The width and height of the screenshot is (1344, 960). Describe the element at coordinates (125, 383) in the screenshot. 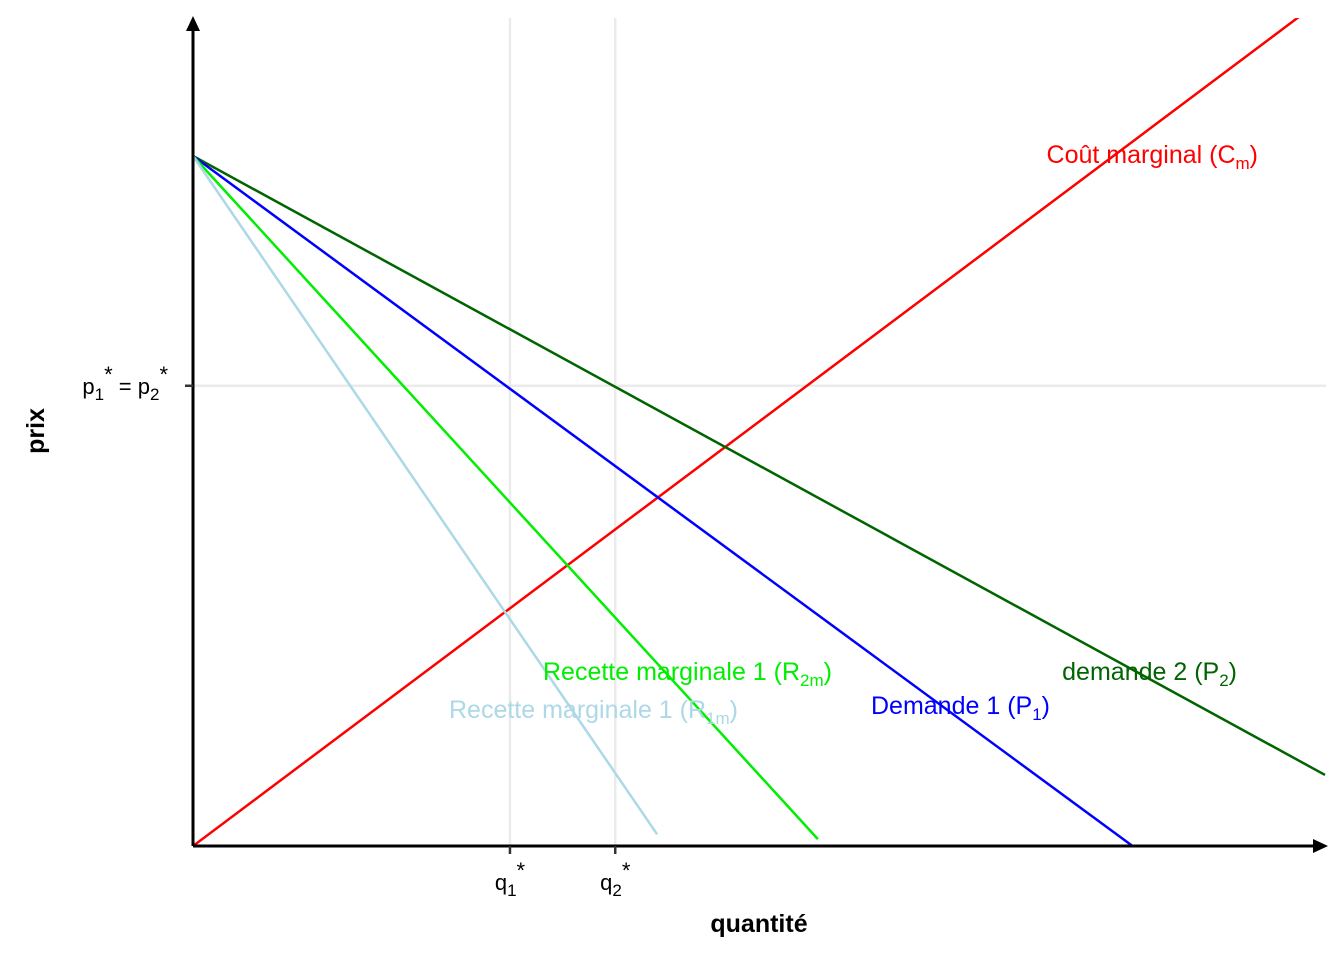

I see `y-tick-label: p1*​ = p2*​` at that location.